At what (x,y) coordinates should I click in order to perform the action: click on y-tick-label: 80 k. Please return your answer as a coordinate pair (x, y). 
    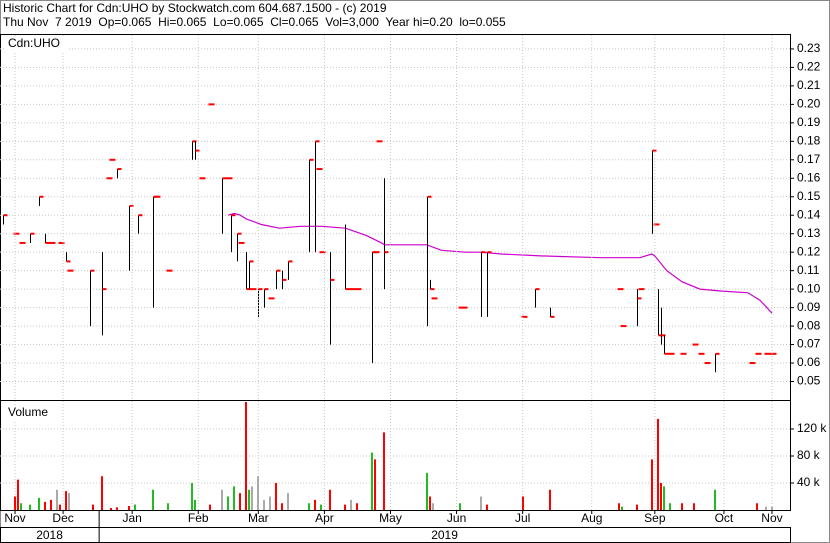
    Looking at the image, I should click on (809, 455).